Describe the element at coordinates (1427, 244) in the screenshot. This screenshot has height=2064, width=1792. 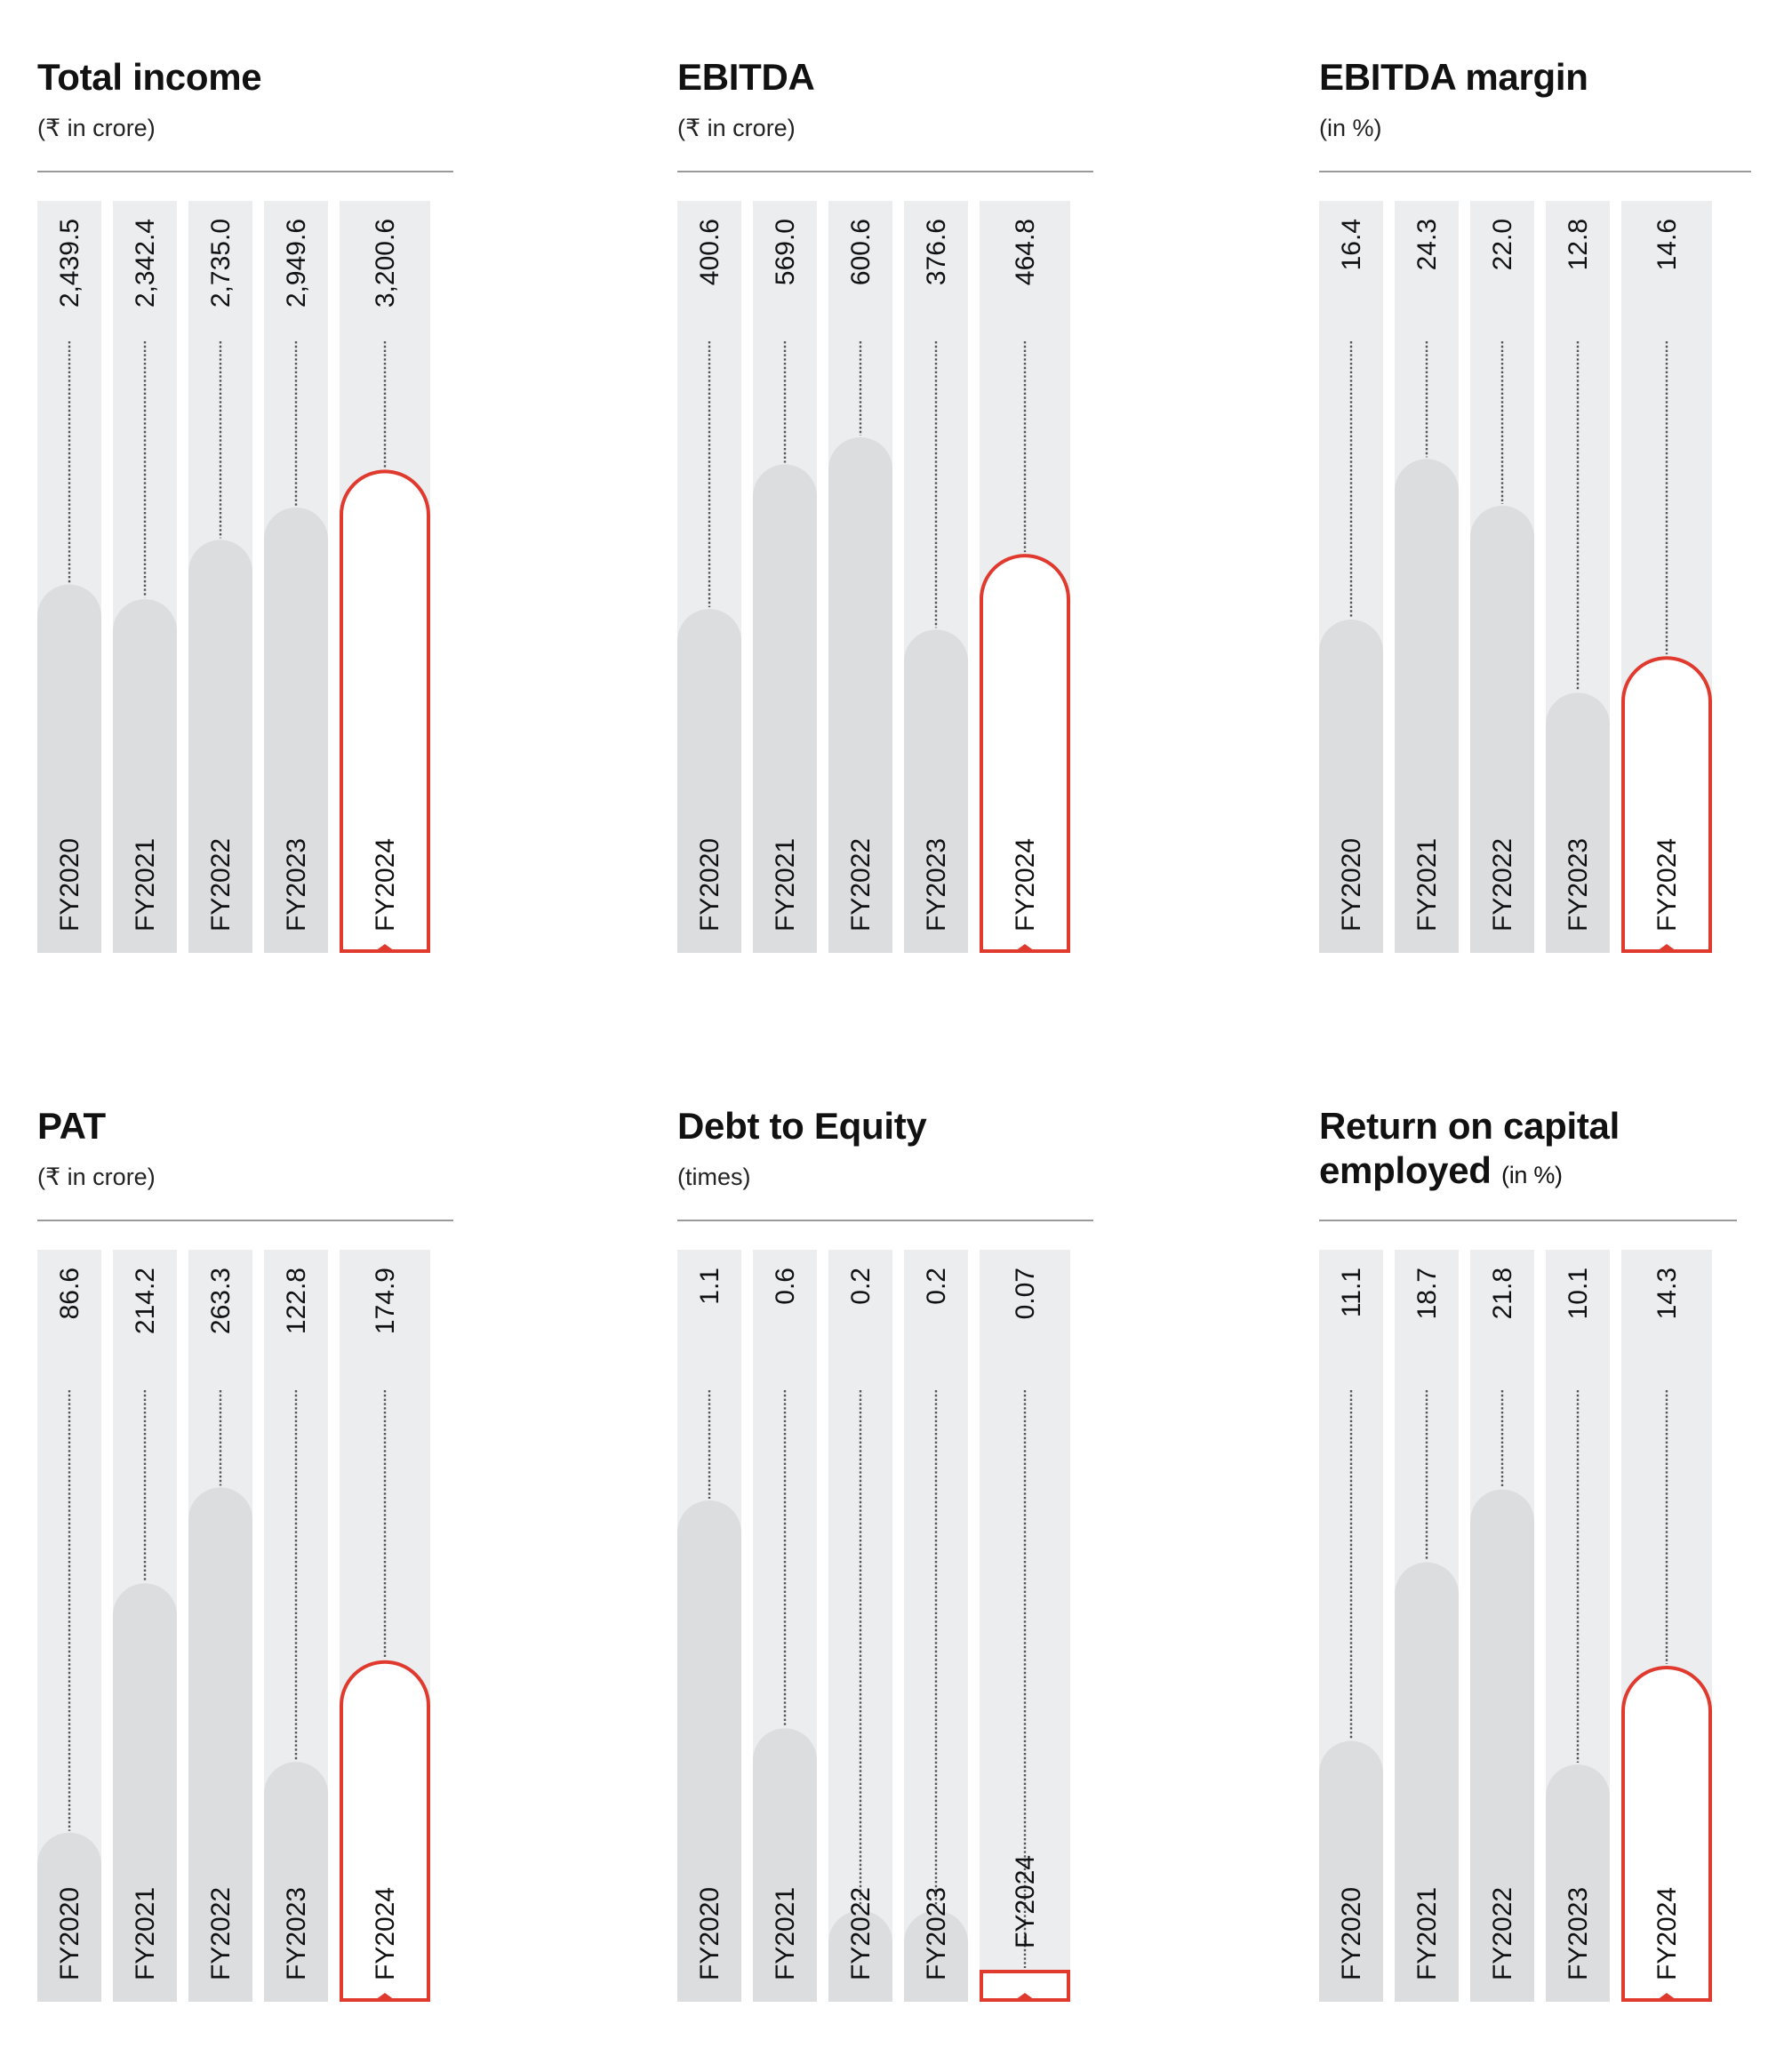
I see `value-label: 24.3` at that location.